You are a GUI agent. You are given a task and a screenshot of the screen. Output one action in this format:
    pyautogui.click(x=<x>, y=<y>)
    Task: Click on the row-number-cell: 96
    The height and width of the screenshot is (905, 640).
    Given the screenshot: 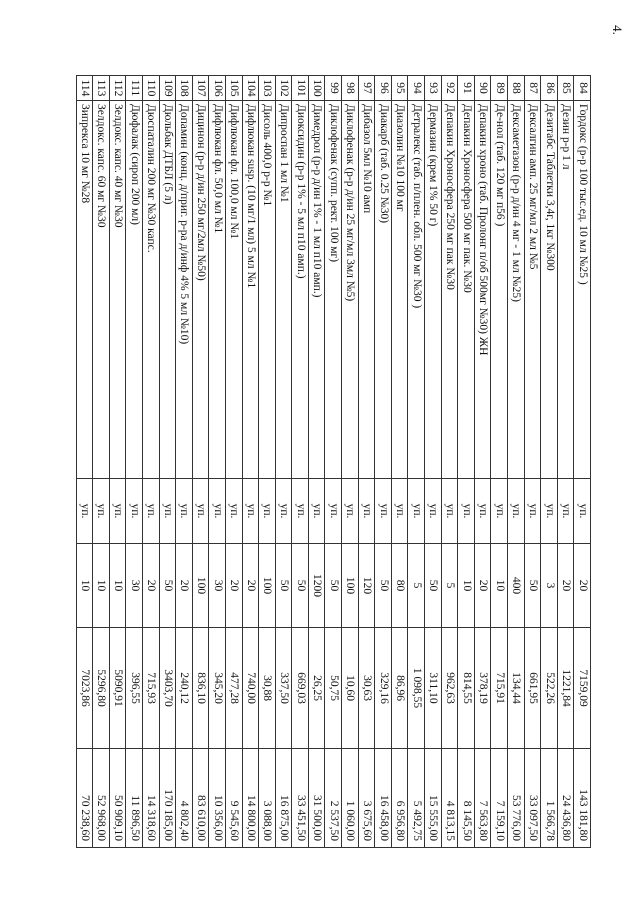 What is the action you would take?
    pyautogui.click(x=383, y=88)
    